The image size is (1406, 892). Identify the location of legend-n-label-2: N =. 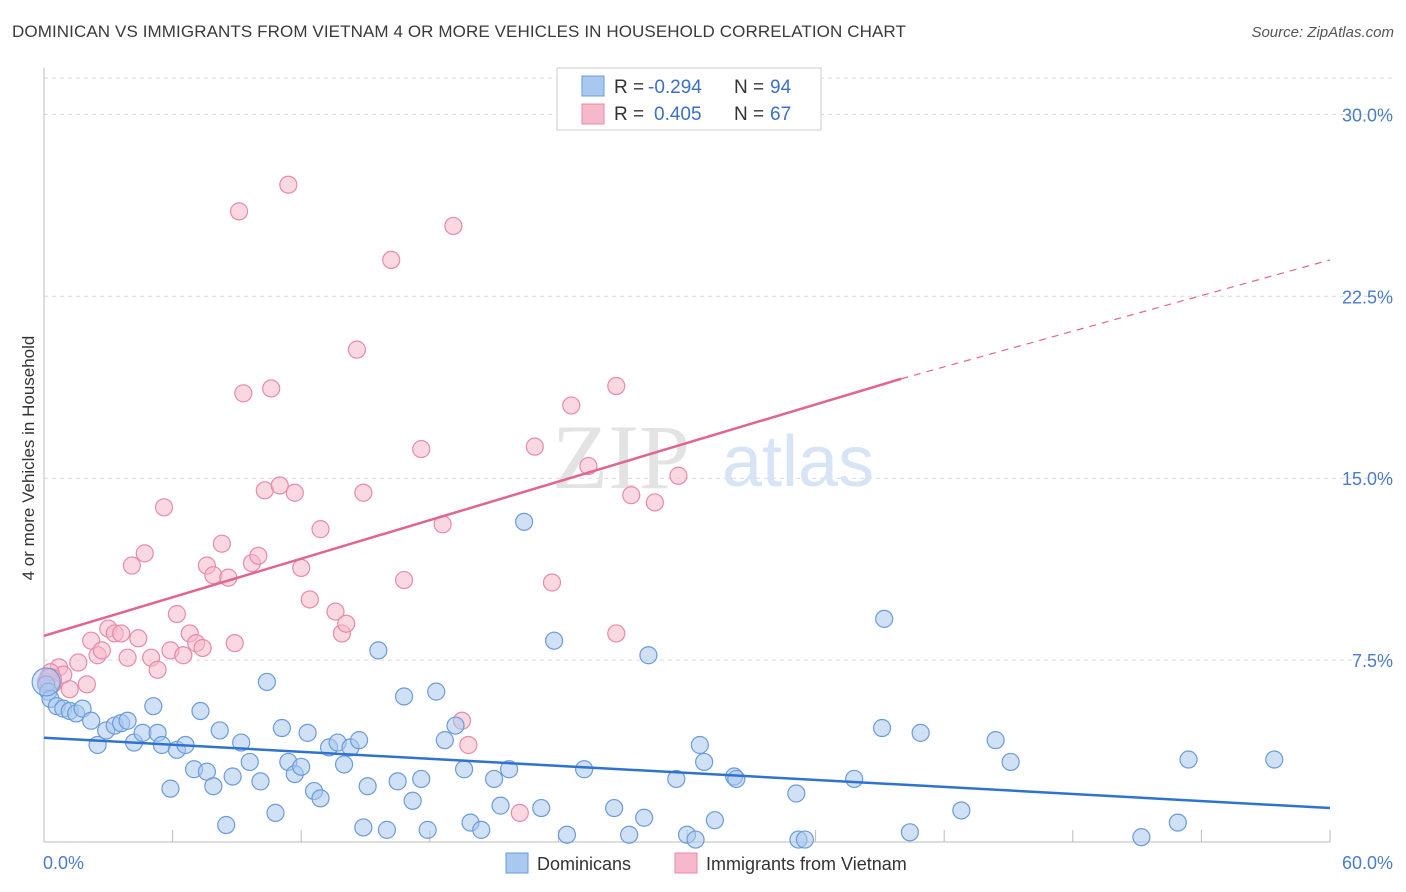
(749, 114).